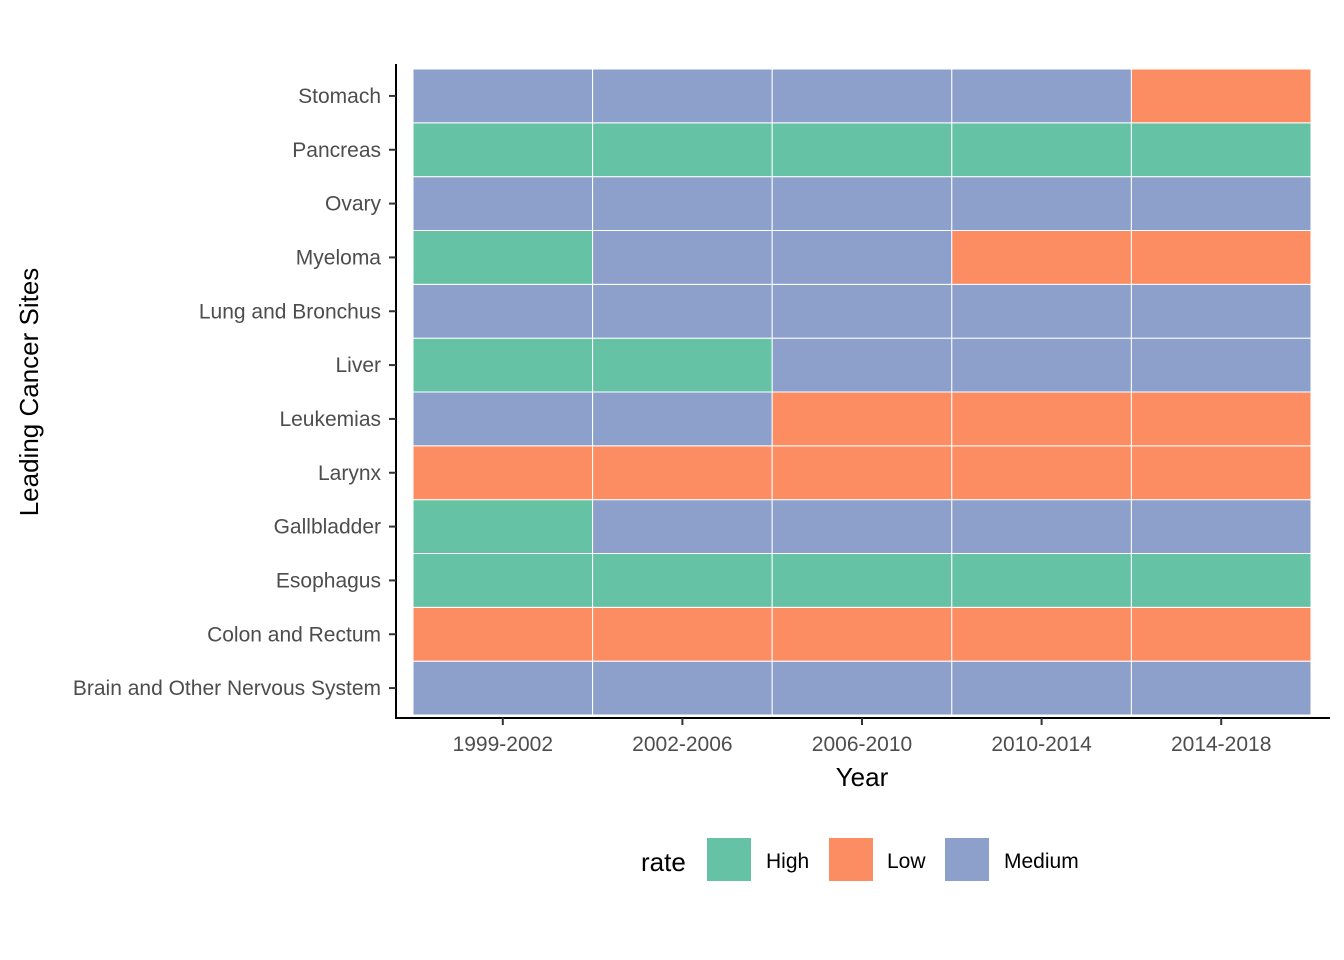 The height and width of the screenshot is (960, 1344). Describe the element at coordinates (358, 365) in the screenshot. I see `y-tick-label: Liver` at that location.